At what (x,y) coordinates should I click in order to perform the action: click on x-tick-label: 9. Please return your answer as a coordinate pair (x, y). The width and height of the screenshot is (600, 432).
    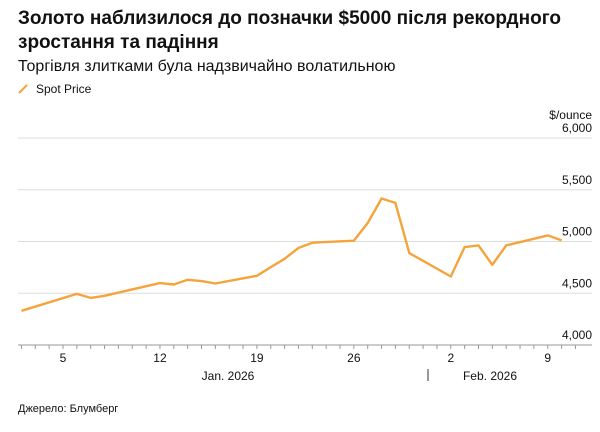
    Looking at the image, I should click on (547, 358).